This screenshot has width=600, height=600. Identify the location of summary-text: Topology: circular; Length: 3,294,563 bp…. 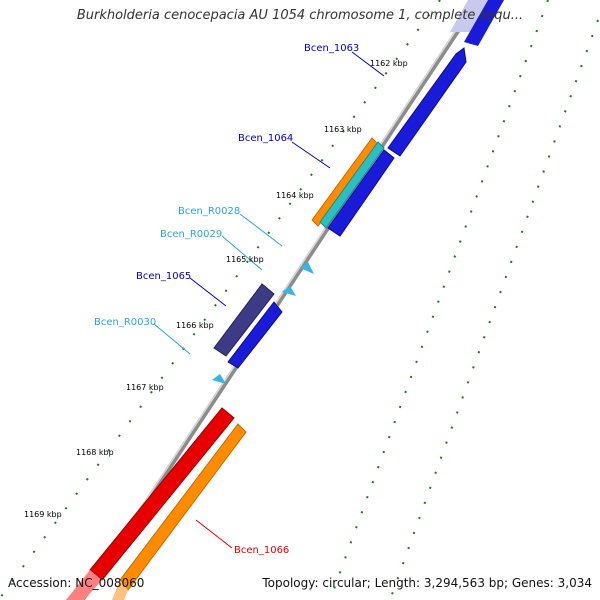
(427, 583).